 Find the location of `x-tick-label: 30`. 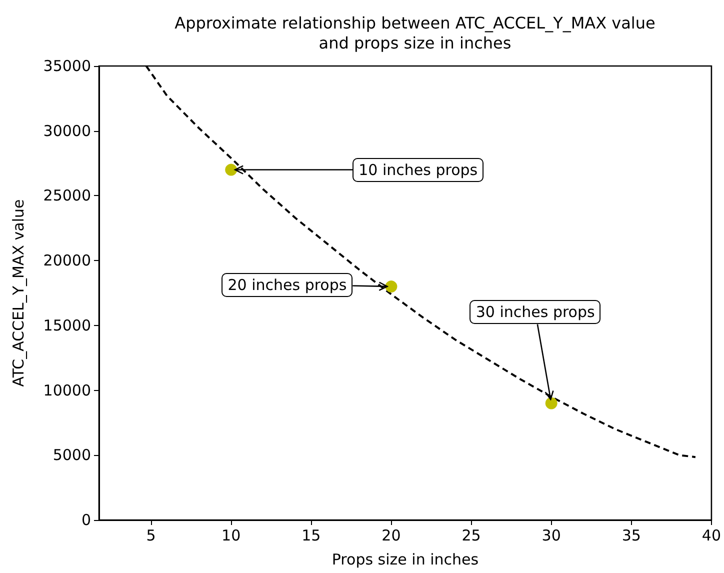

x-tick-label: 30 is located at coordinates (551, 535).